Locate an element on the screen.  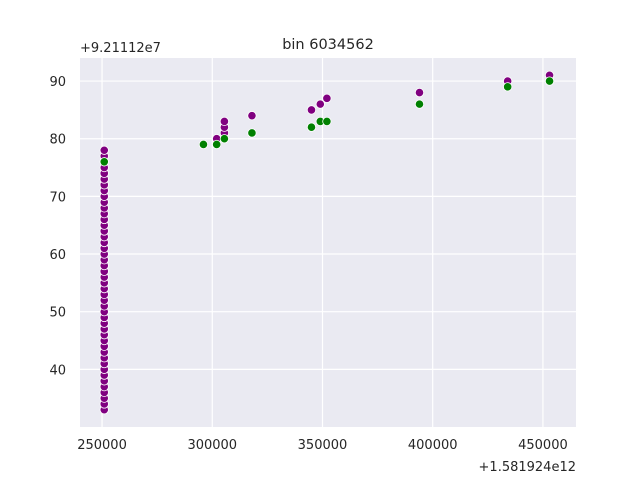
y-offset-label: +9.21112e7 is located at coordinates (120, 48).